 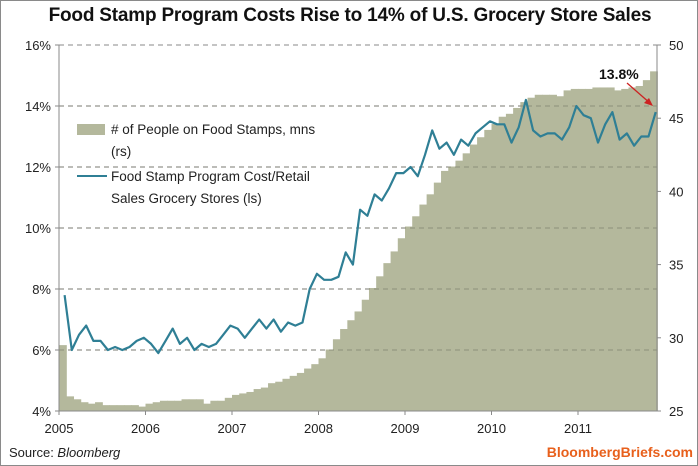 What do you see at coordinates (676, 411) in the screenshot?
I see `right-tick-label: 25` at bounding box center [676, 411].